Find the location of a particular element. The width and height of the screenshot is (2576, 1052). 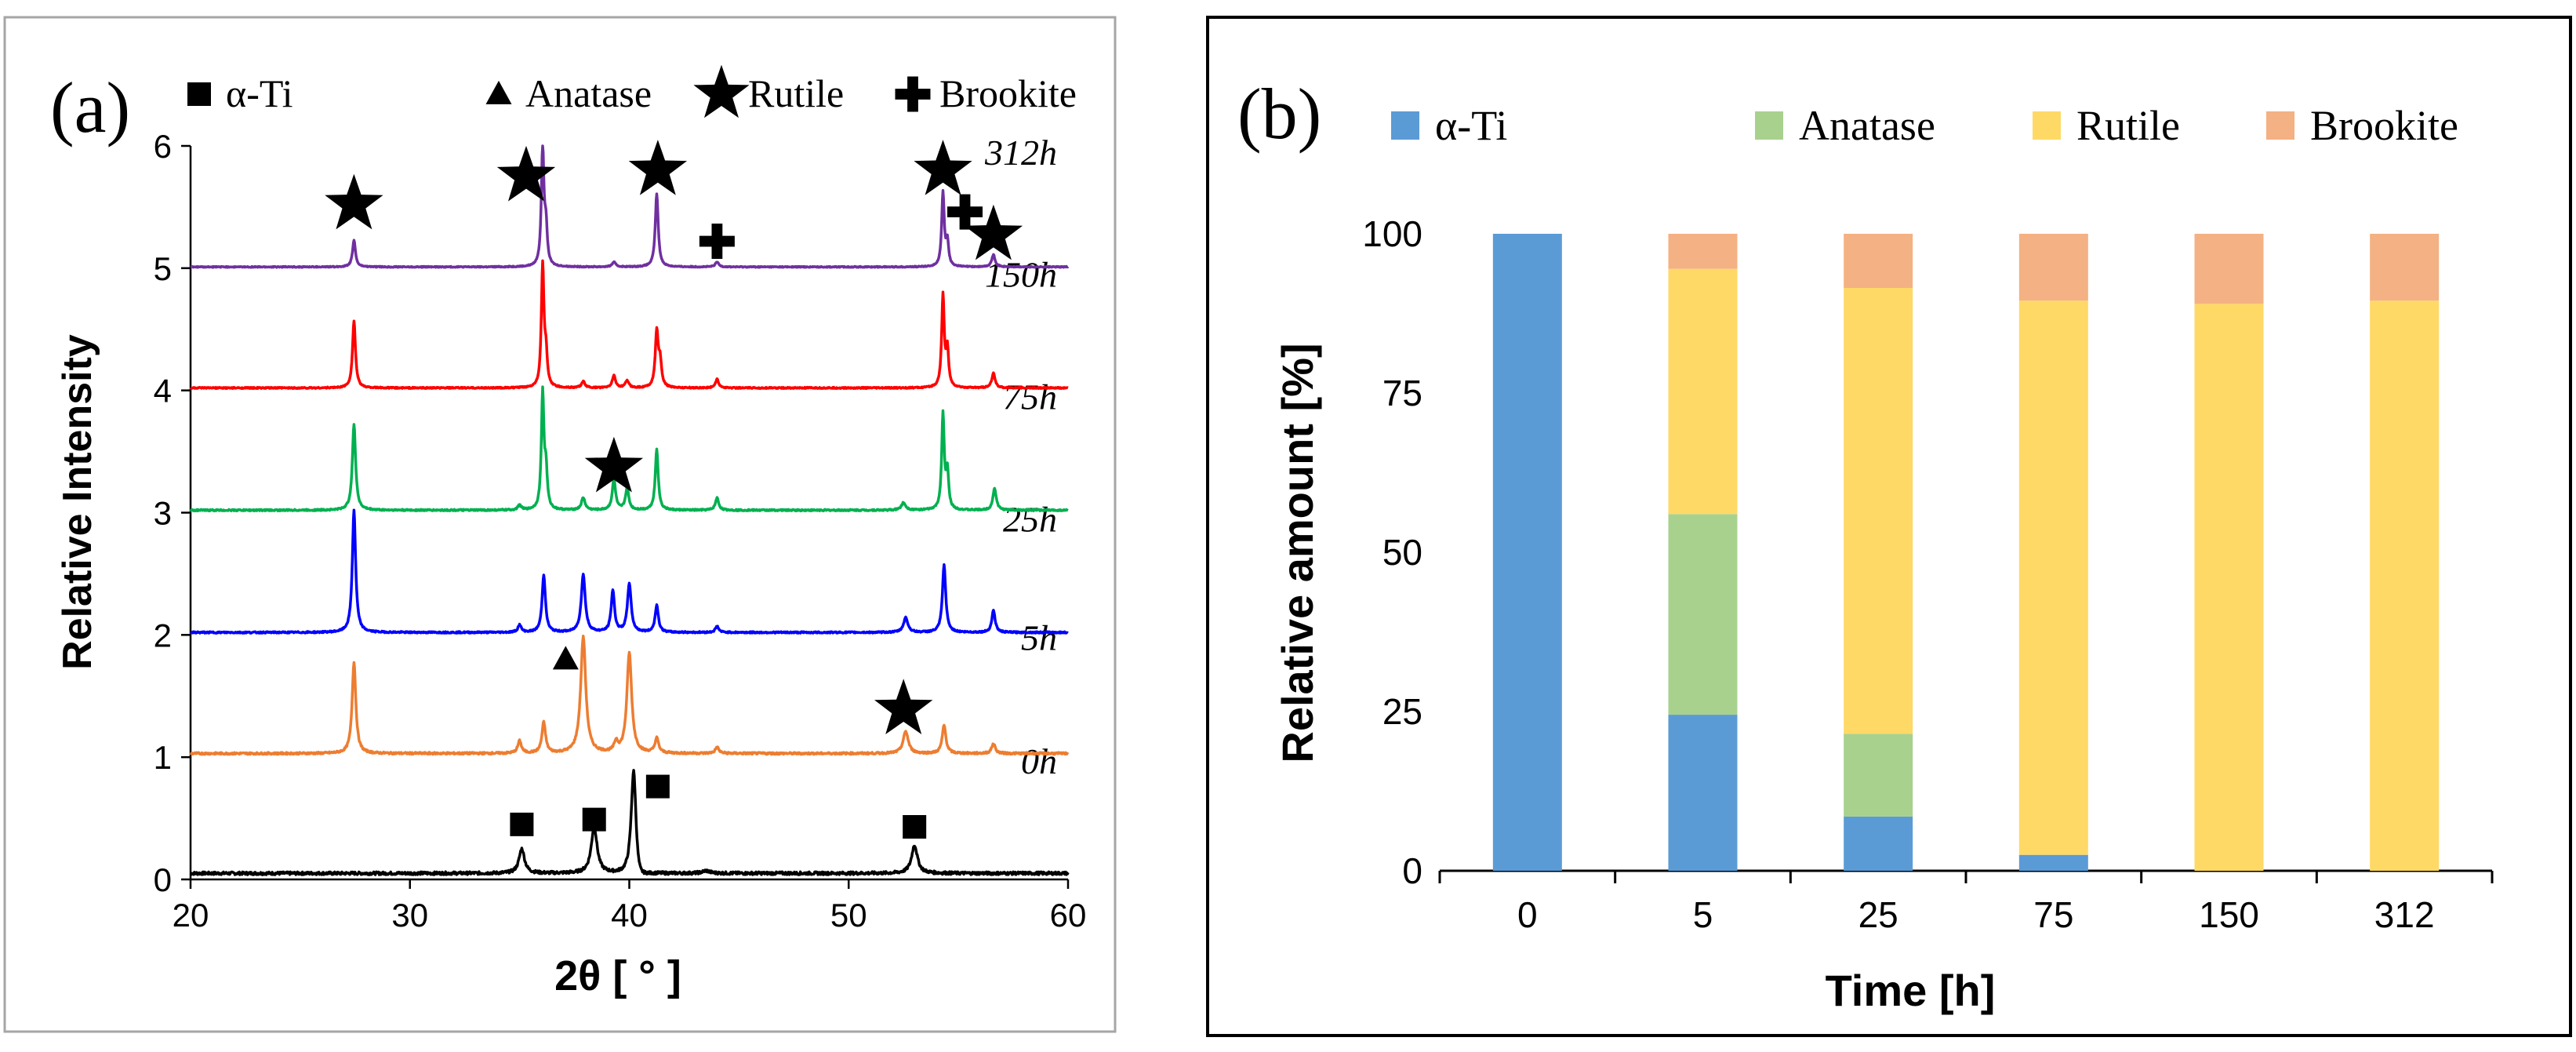

x-tick-label: 25 is located at coordinates (1878, 914).